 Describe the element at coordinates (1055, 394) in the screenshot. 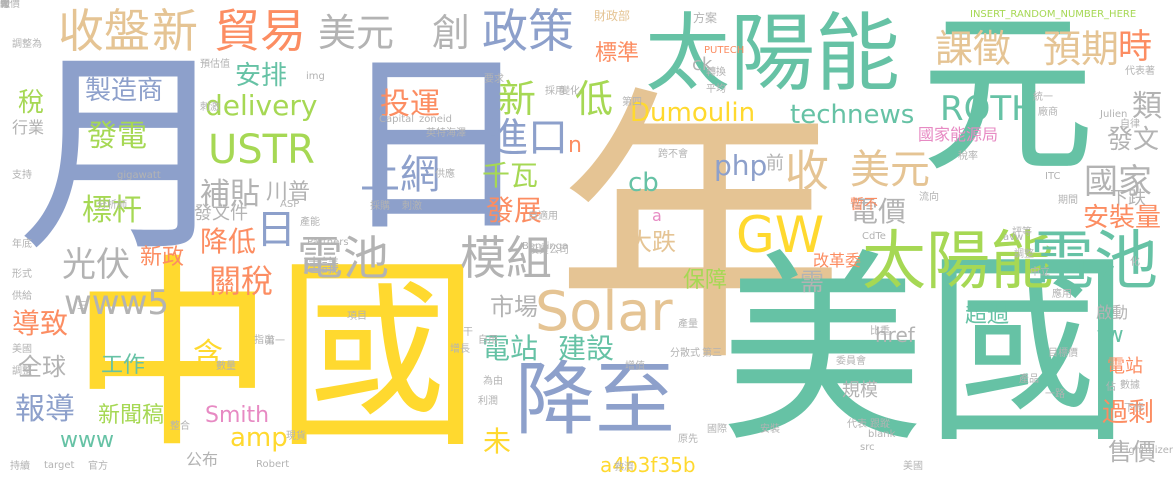

I see `cloud-word: 一路` at that location.